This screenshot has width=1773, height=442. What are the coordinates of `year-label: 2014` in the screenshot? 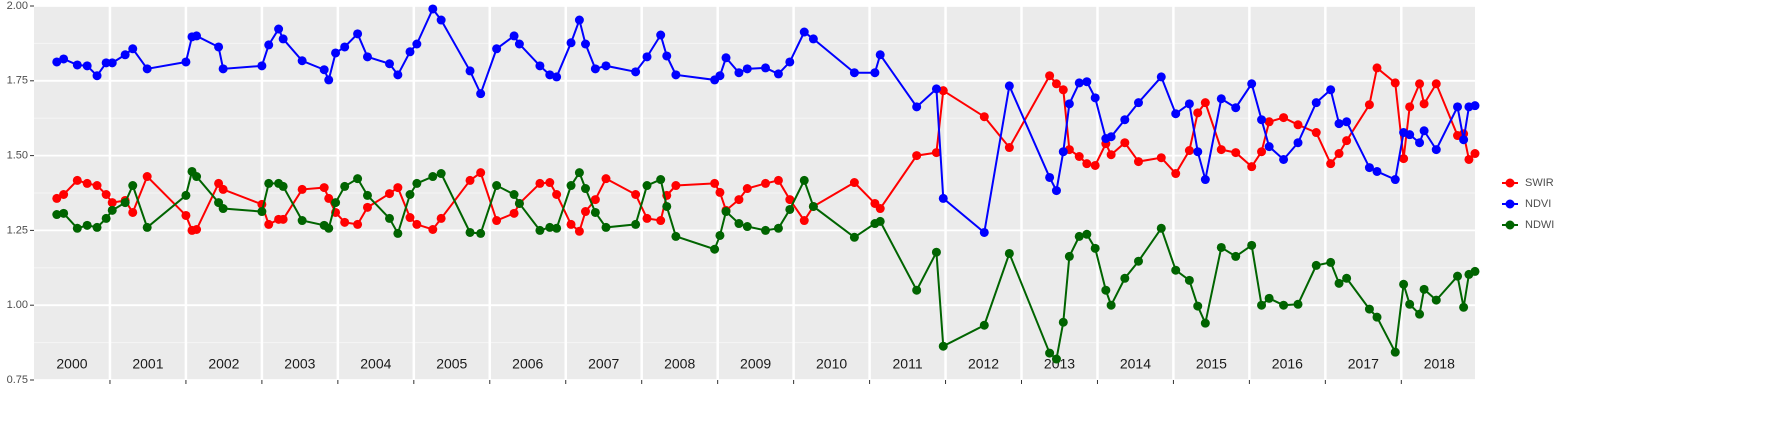 It's located at (1135, 364).